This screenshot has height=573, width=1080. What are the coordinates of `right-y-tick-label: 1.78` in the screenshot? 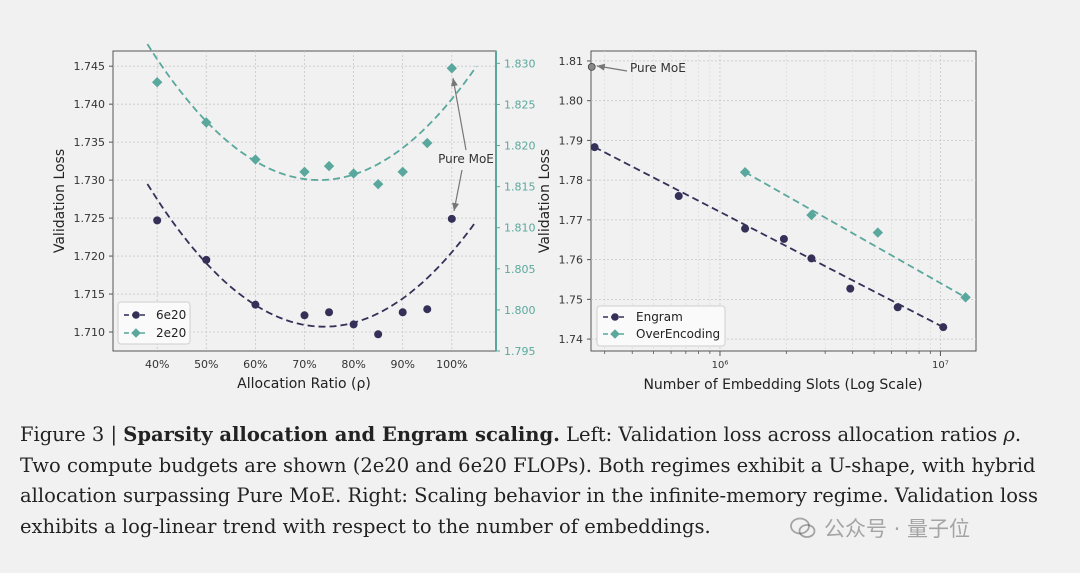 It's located at (571, 180).